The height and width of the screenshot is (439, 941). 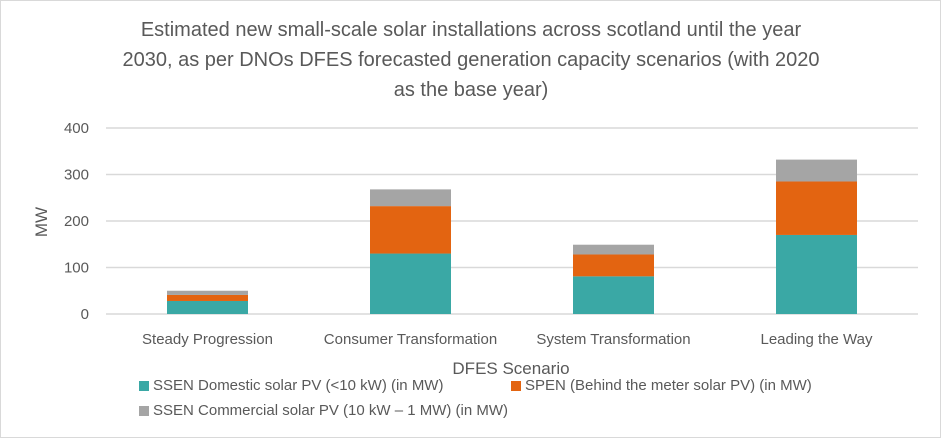 I want to click on x-tick-label: System Transformation, so click(x=613, y=339).